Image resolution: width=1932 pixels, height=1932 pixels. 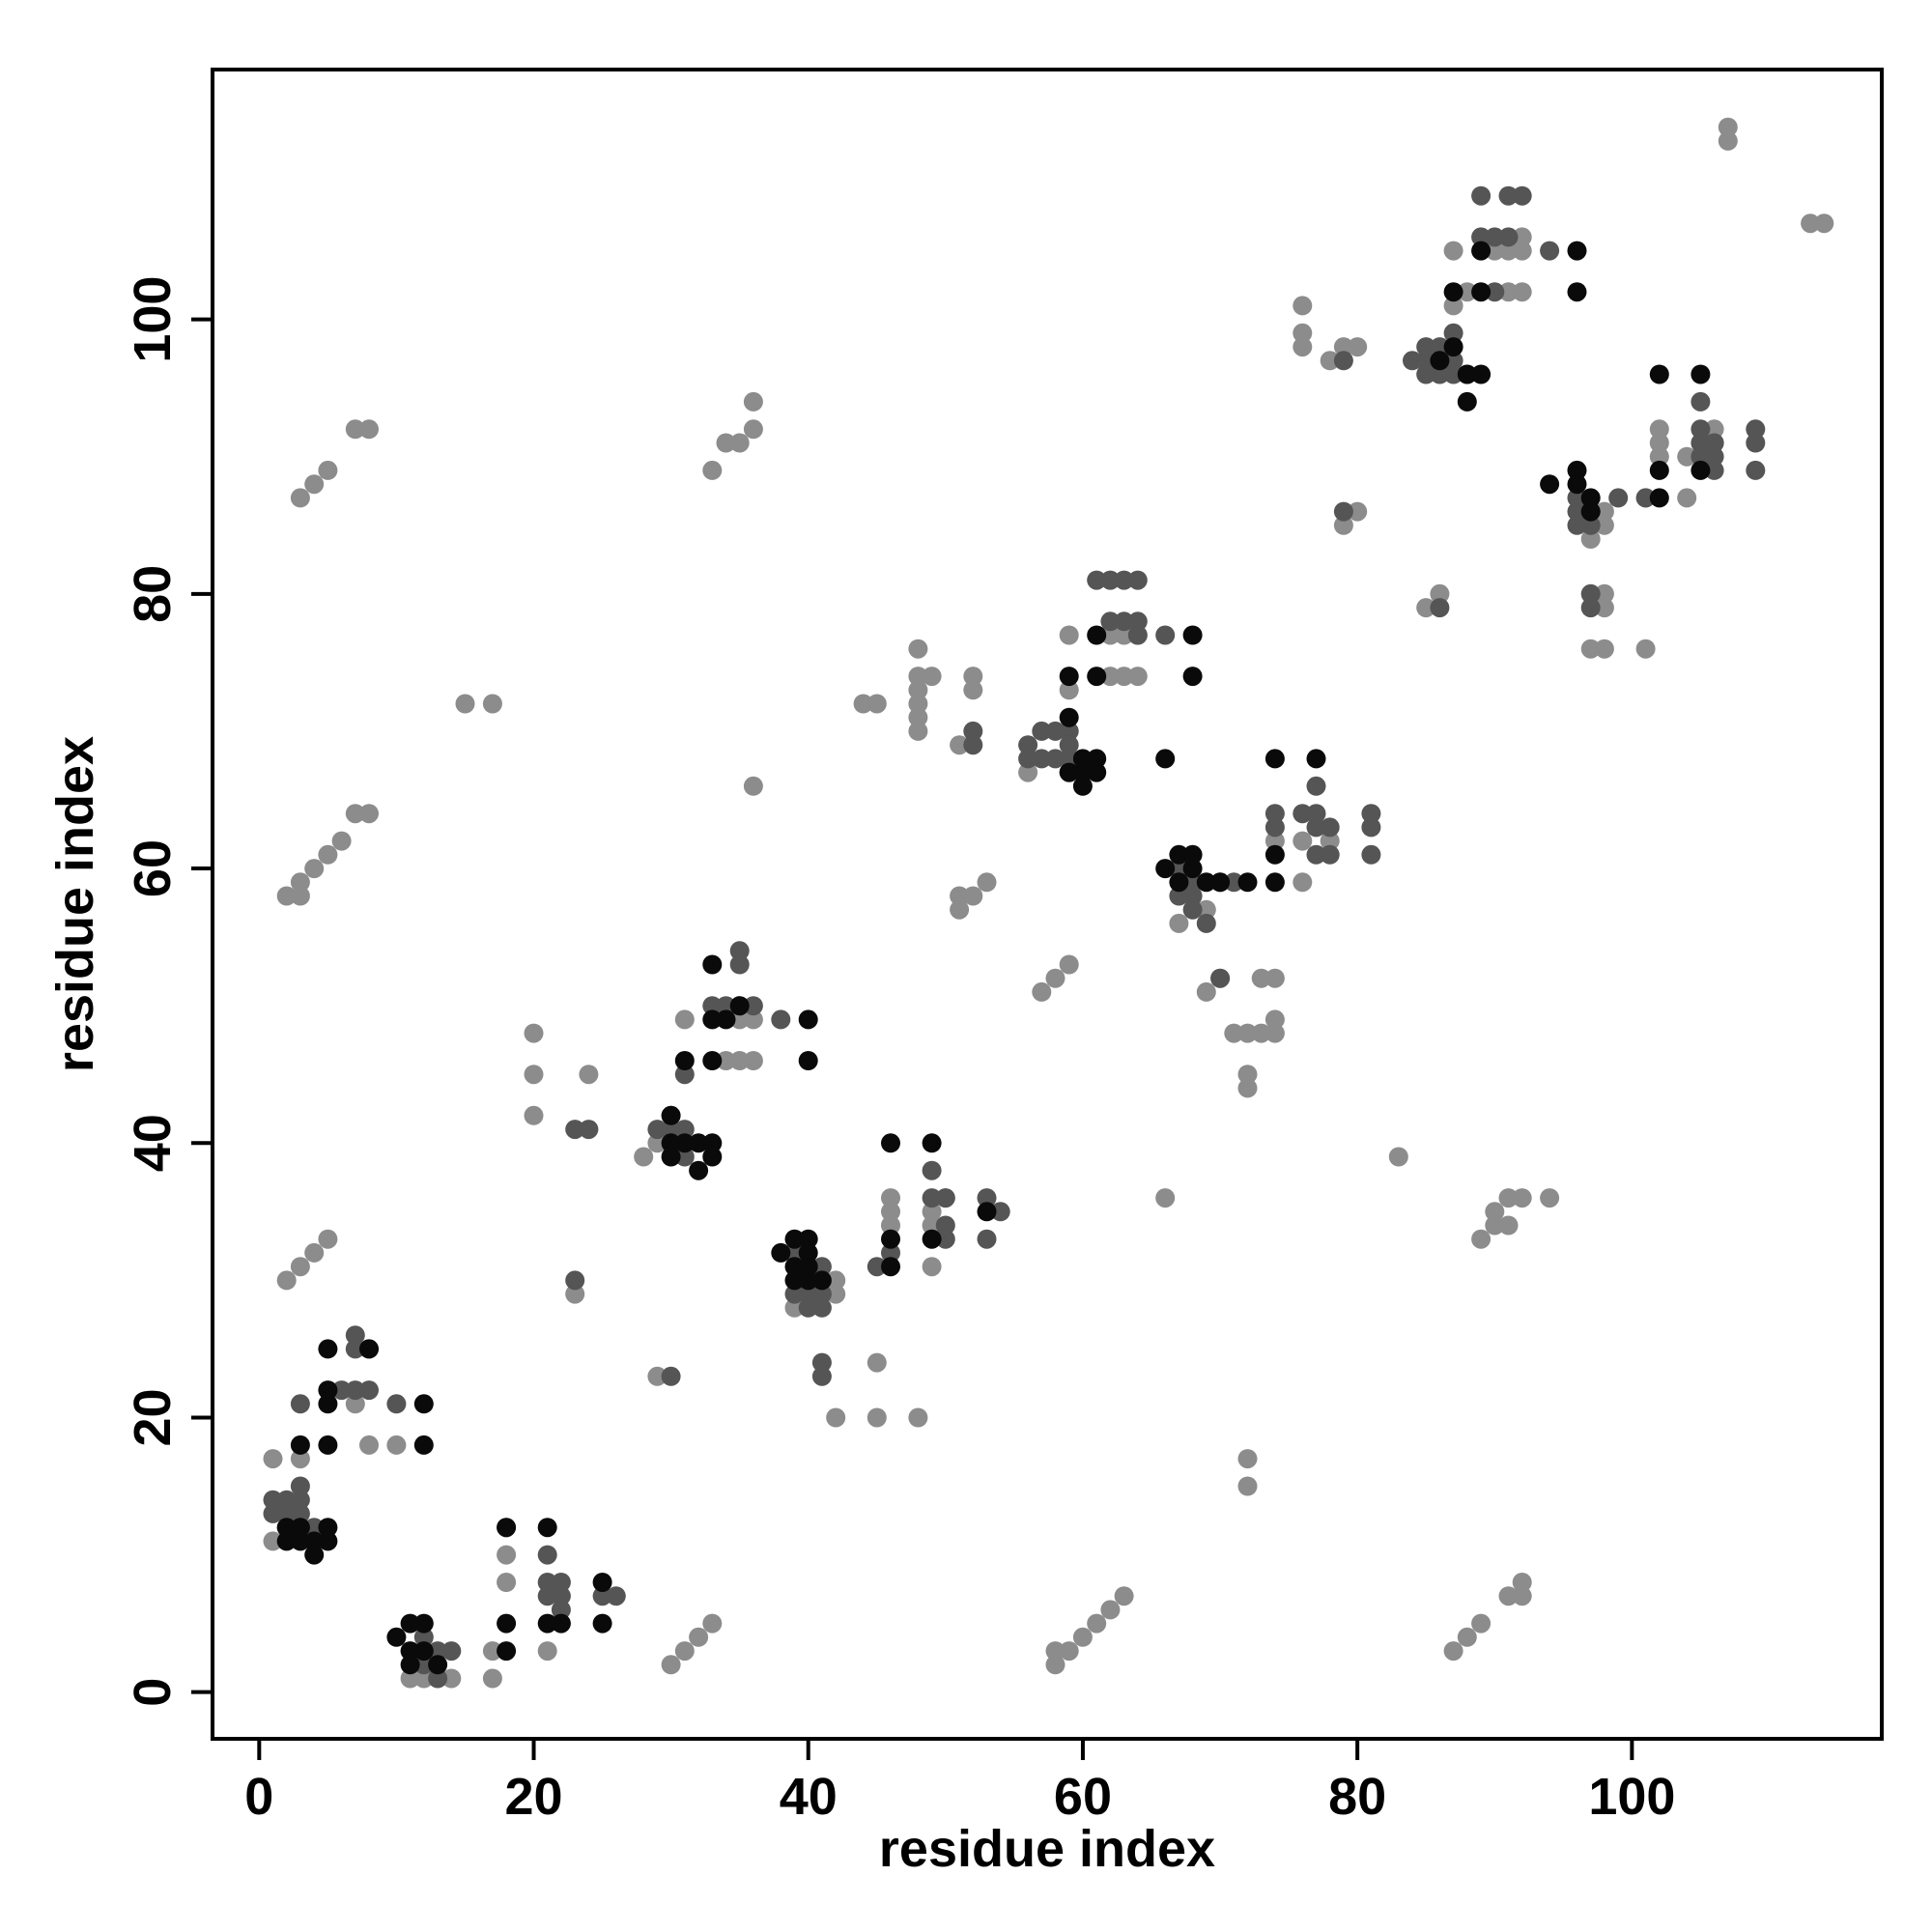 I want to click on y-tick-label: 80, so click(x=153, y=594).